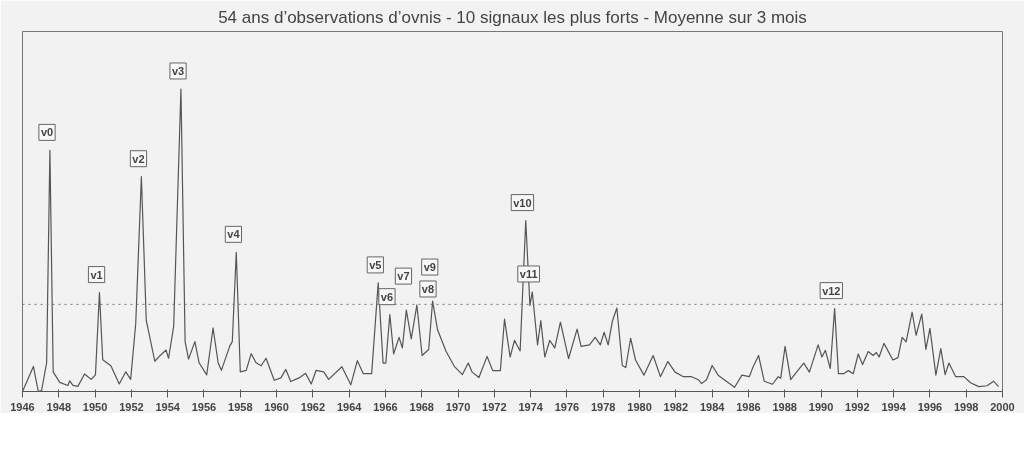 This screenshot has height=449, width=1024. I want to click on x-tick-label: 1960, so click(276, 406).